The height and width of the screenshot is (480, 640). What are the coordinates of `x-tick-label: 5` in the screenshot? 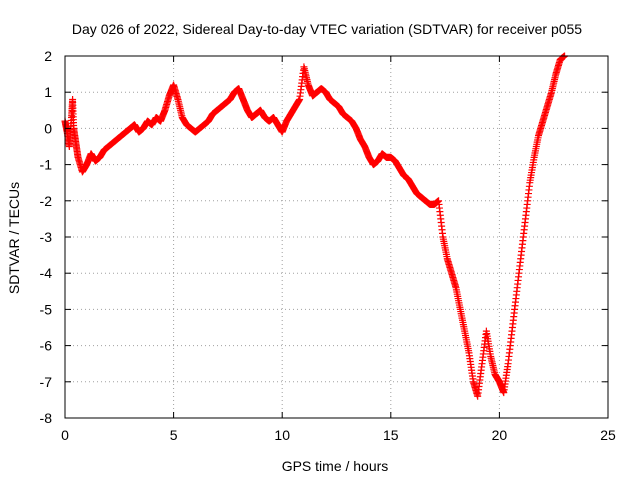 It's located at (174, 435).